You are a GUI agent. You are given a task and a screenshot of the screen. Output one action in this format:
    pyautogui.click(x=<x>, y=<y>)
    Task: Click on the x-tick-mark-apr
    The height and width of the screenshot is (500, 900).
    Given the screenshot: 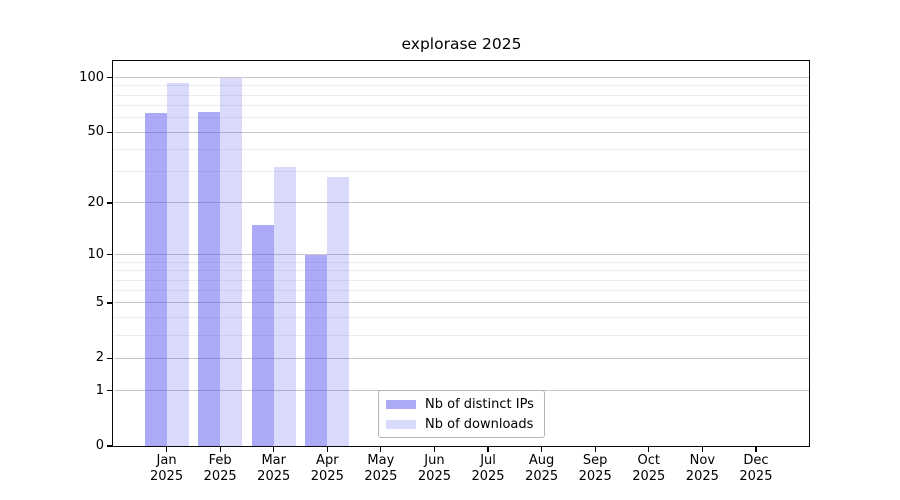 What is the action you would take?
    pyautogui.click(x=327, y=449)
    